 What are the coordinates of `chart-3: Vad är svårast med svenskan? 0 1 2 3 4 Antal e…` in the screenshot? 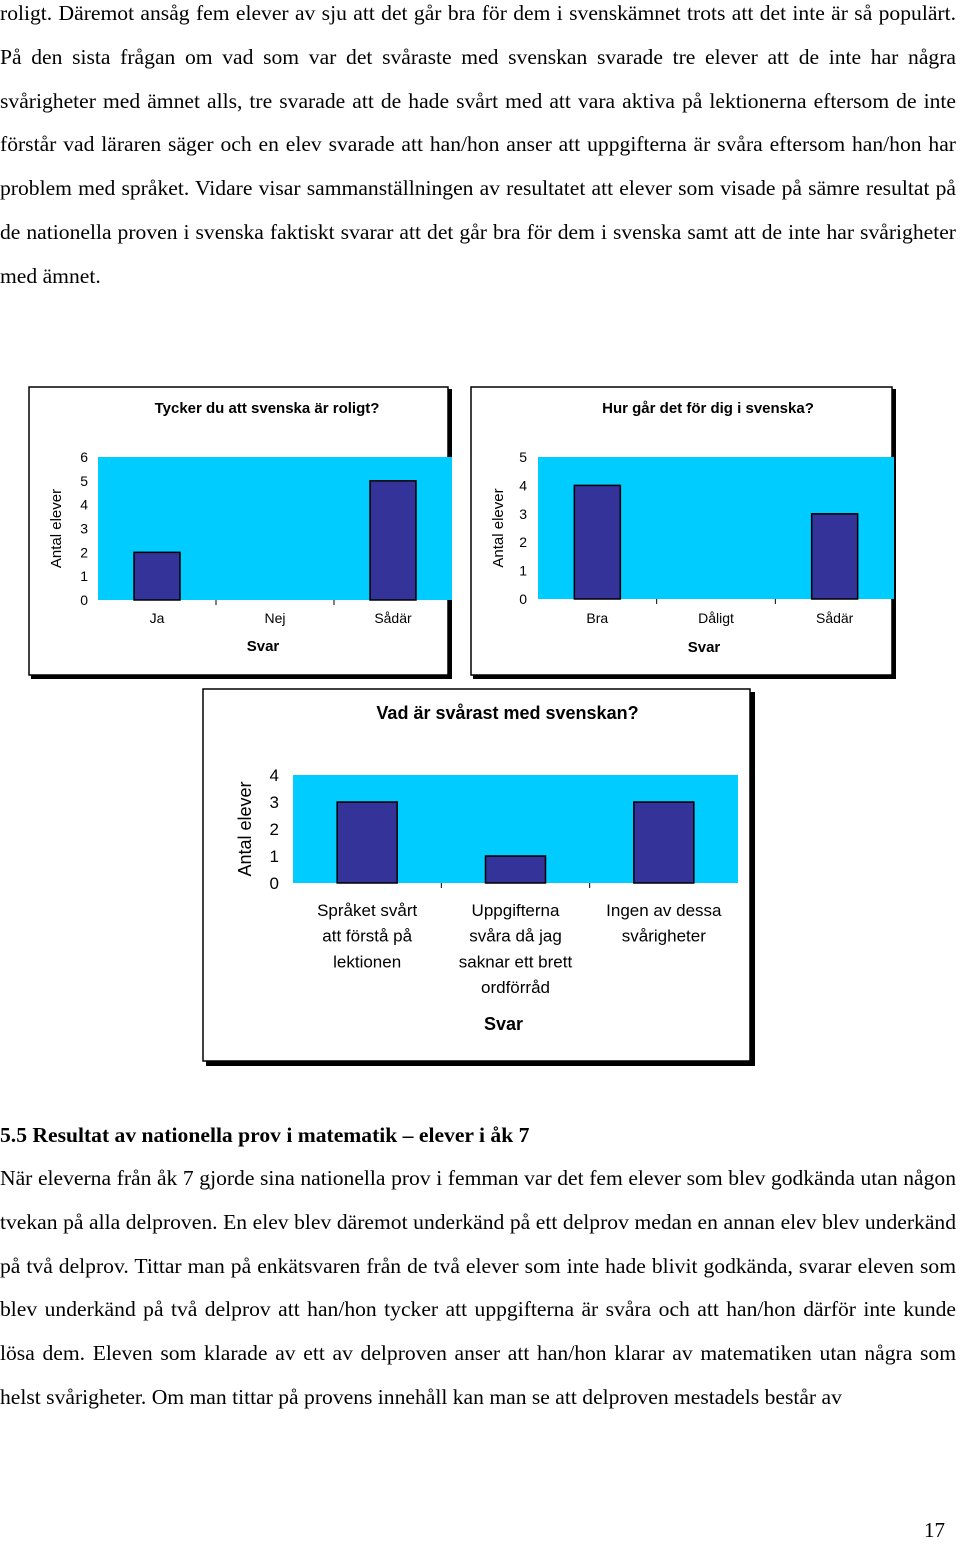 It's located at (478, 877).